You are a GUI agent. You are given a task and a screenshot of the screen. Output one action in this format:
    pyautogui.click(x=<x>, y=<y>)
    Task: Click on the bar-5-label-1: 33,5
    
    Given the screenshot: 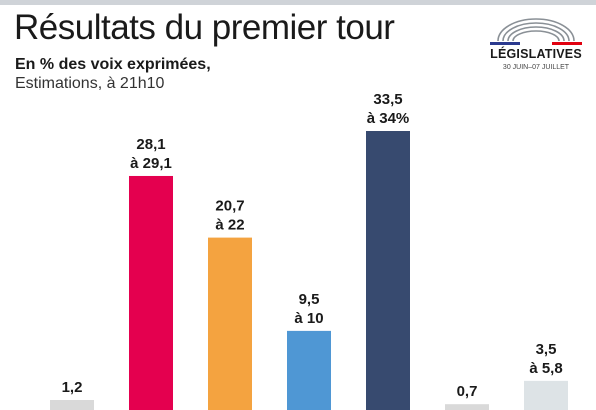 What is the action you would take?
    pyautogui.click(x=387, y=99)
    